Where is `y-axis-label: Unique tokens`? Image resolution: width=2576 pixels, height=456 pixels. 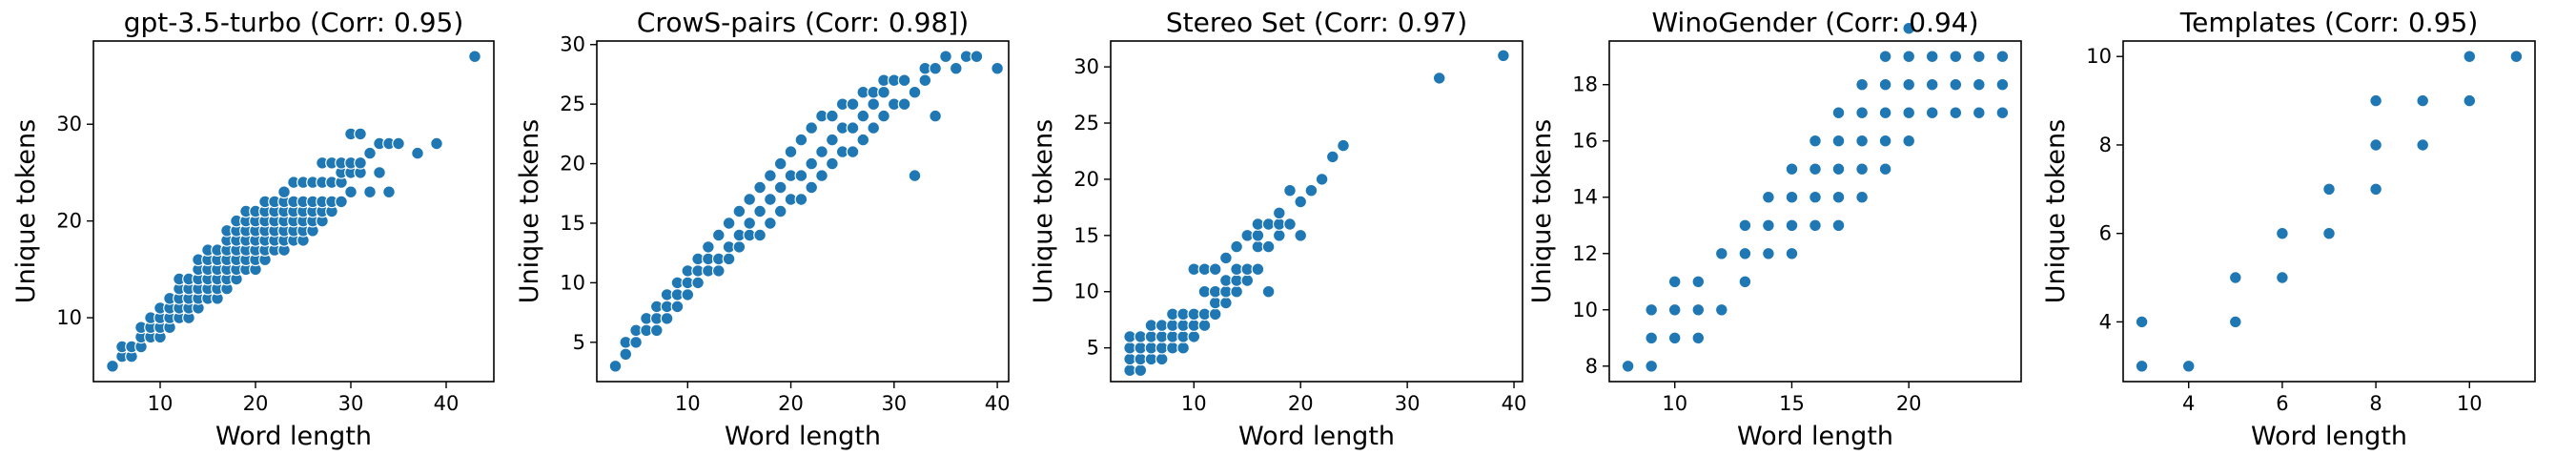 y-axis-label: Unique tokens is located at coordinates (26, 211).